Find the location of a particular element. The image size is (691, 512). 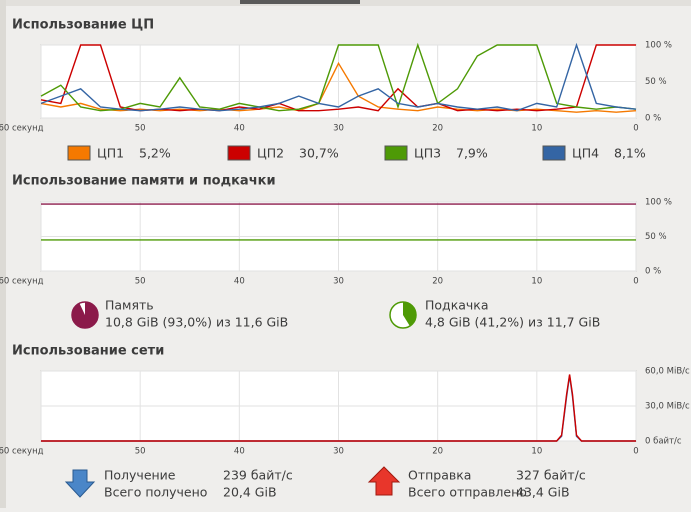

legend-name: ЦП3 is located at coordinates (427, 153).